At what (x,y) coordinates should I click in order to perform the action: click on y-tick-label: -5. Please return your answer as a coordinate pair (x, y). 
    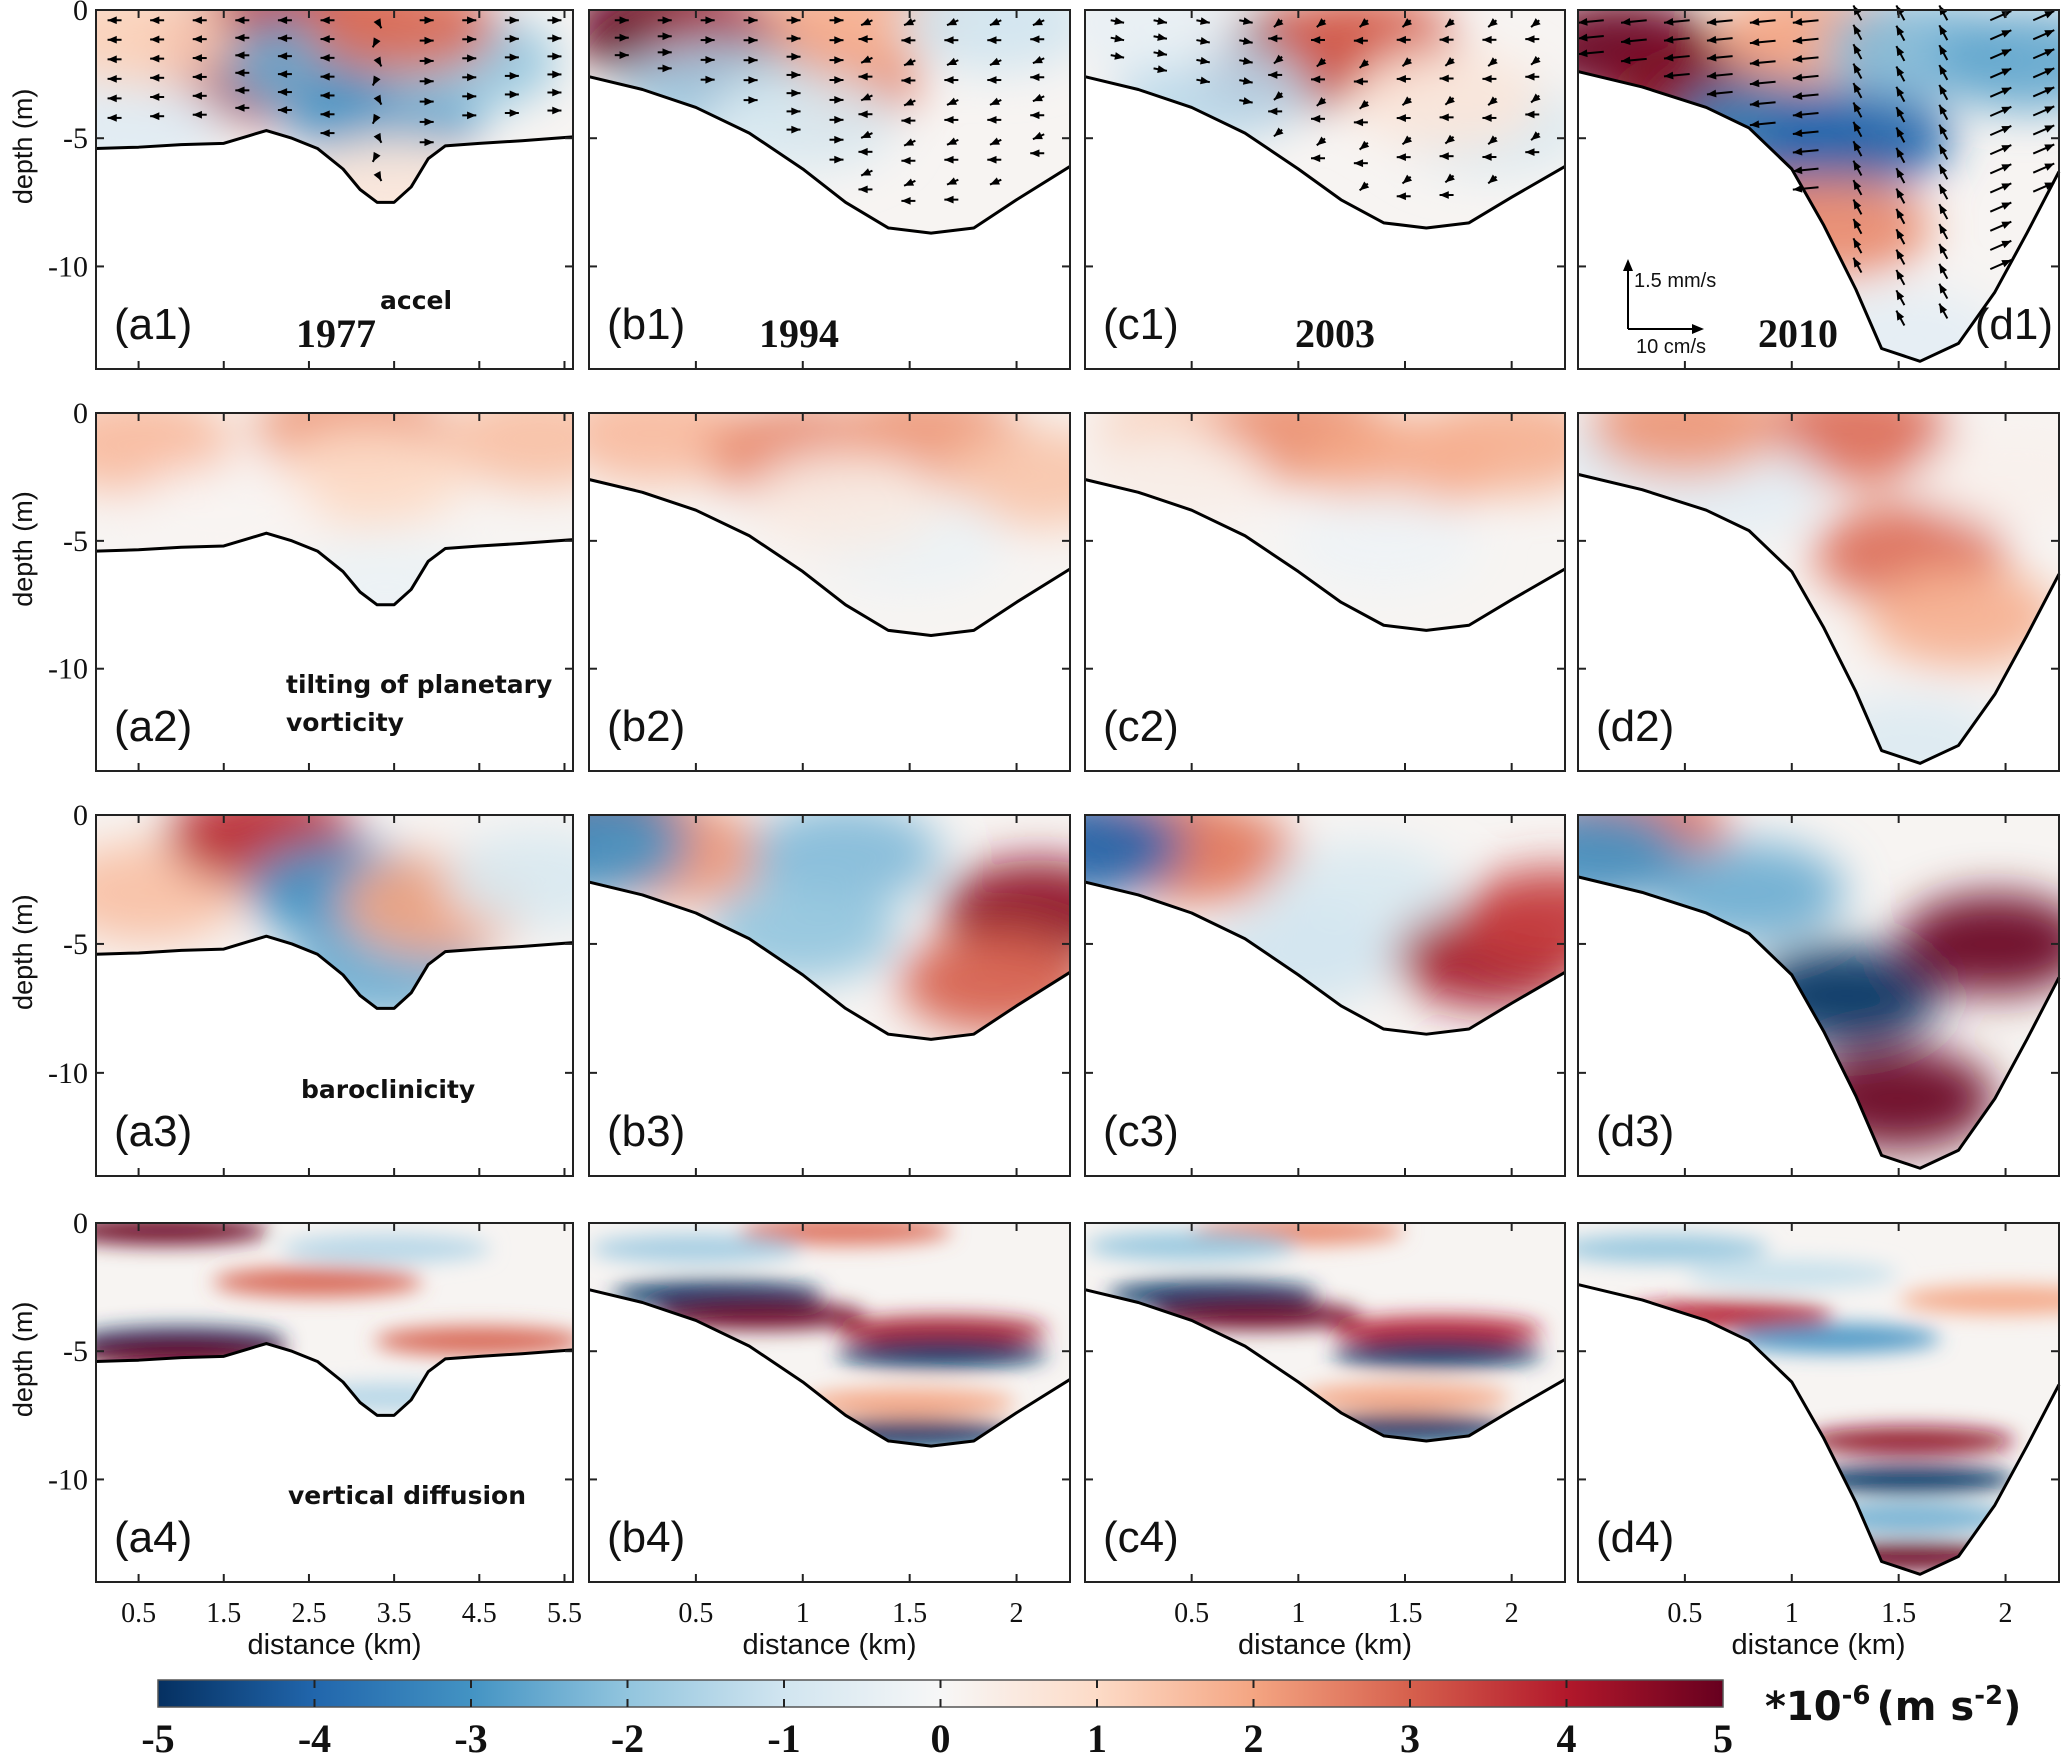
    Looking at the image, I should click on (75, 541).